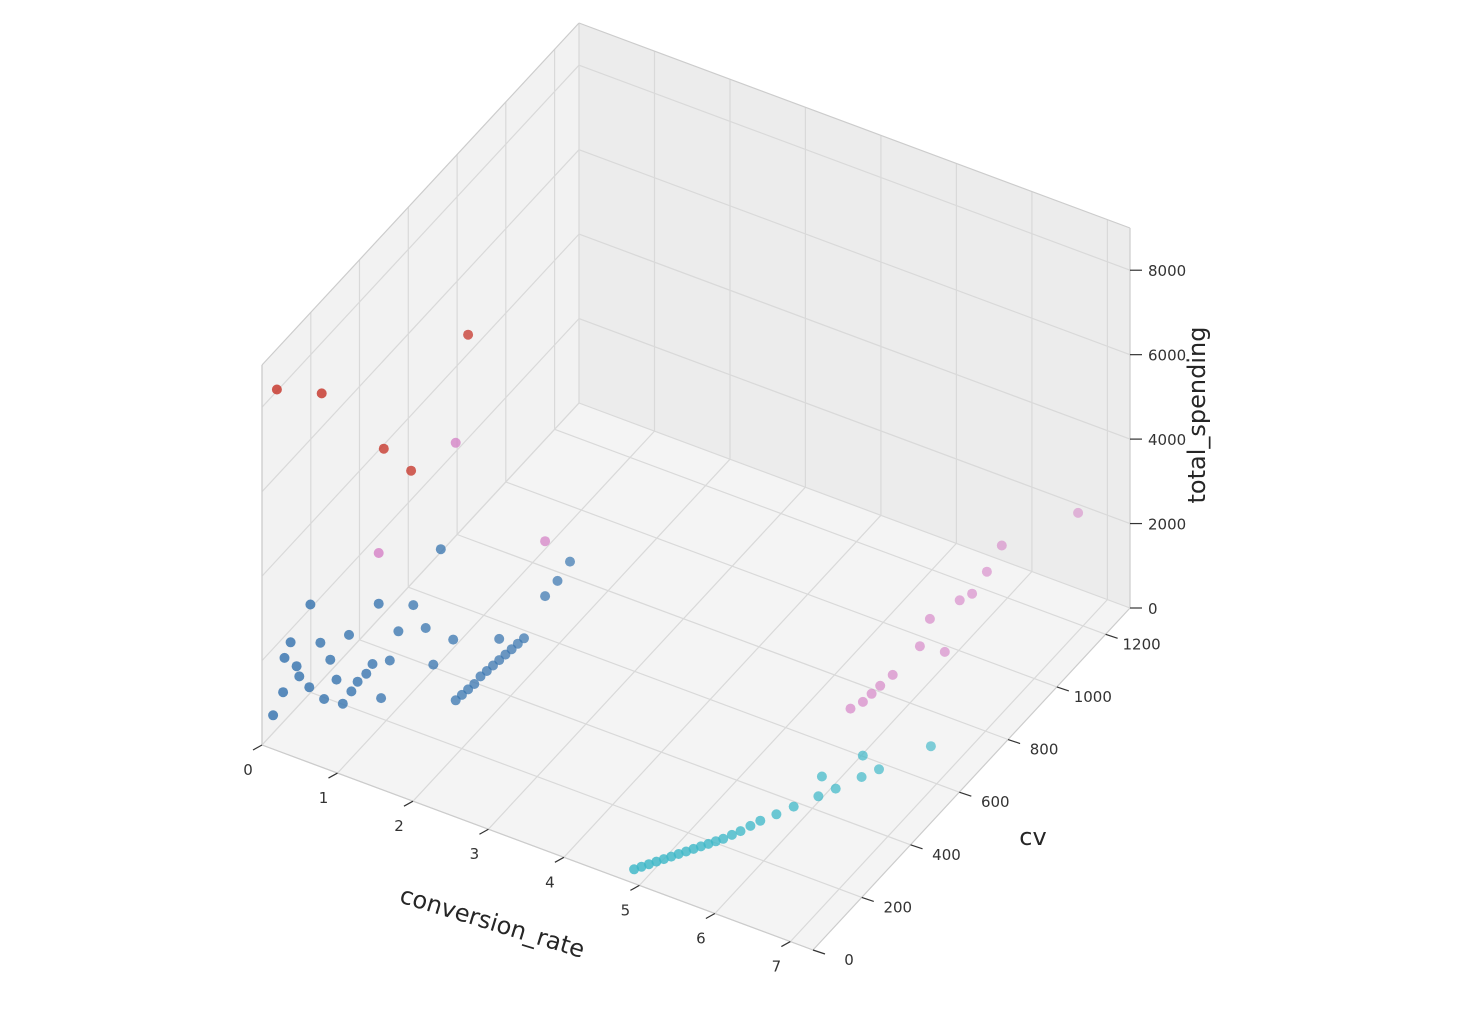 This screenshot has width=1470, height=1016. What do you see at coordinates (1093, 697) in the screenshot?
I see `y-tick-label: 1000` at bounding box center [1093, 697].